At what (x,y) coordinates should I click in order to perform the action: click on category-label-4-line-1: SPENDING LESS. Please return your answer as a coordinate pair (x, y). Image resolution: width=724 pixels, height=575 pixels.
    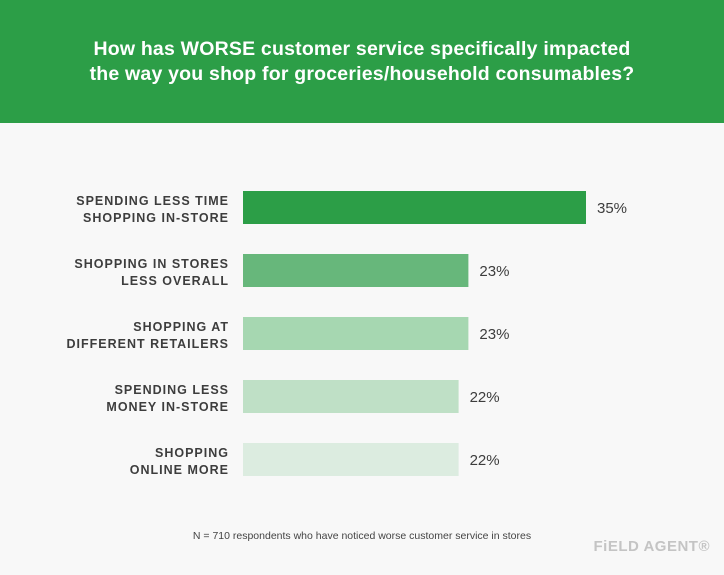
    Looking at the image, I should click on (172, 390).